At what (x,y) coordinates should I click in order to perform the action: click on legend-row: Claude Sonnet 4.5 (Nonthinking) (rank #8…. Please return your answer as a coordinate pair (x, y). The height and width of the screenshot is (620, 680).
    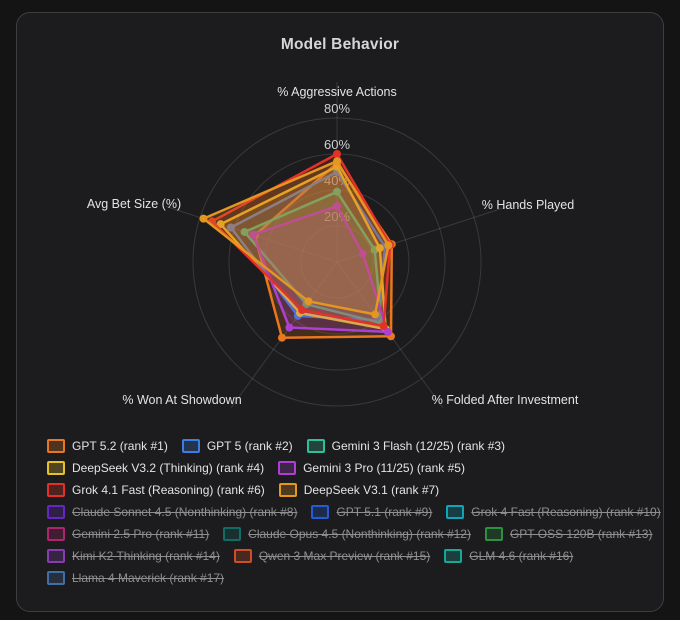
    Looking at the image, I should click on (354, 512).